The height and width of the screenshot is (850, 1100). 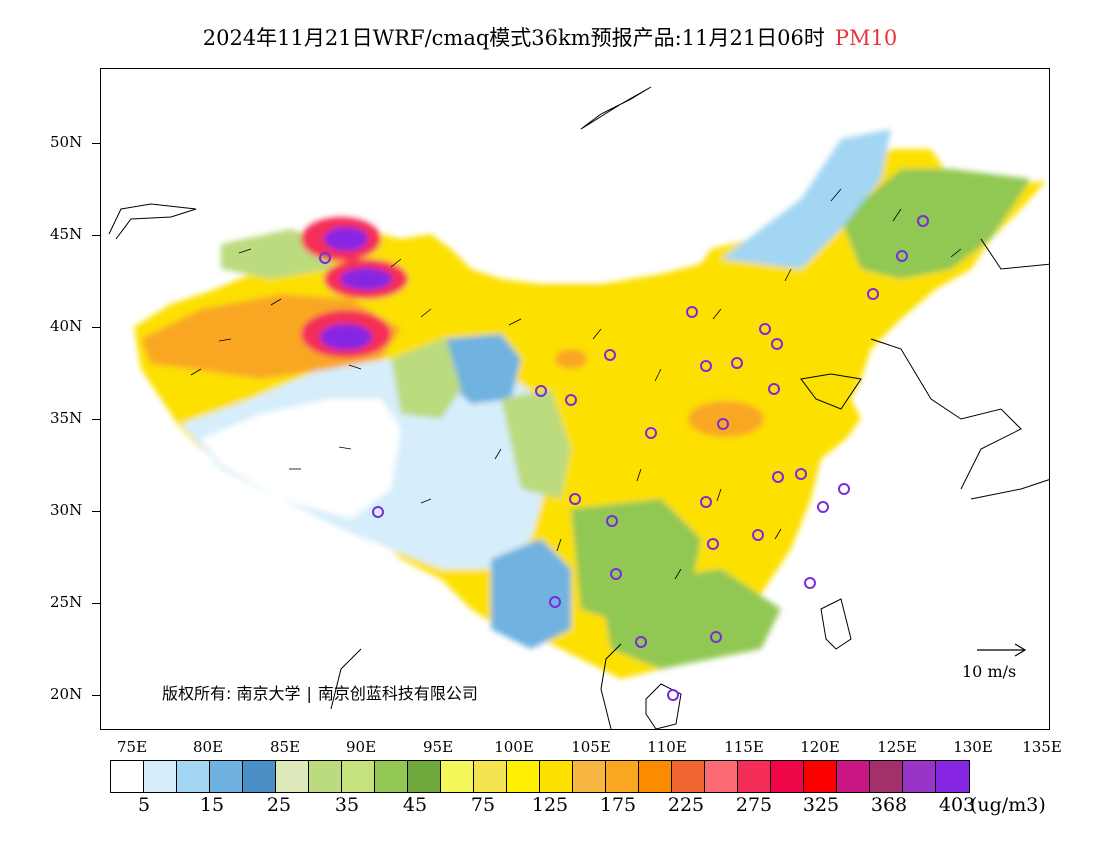 I want to click on lat-label-50n: 50N, so click(x=66, y=142).